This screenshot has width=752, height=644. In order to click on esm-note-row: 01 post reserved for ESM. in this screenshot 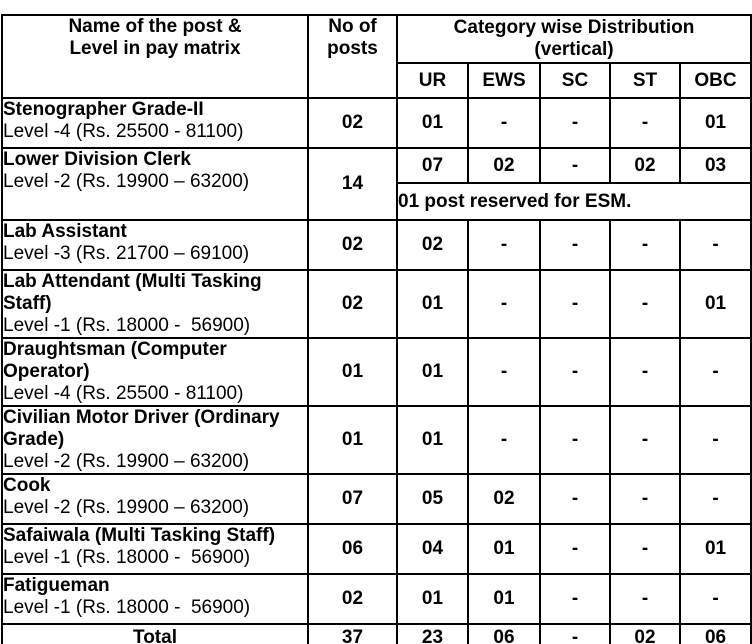, I will do `click(377, 201)`.